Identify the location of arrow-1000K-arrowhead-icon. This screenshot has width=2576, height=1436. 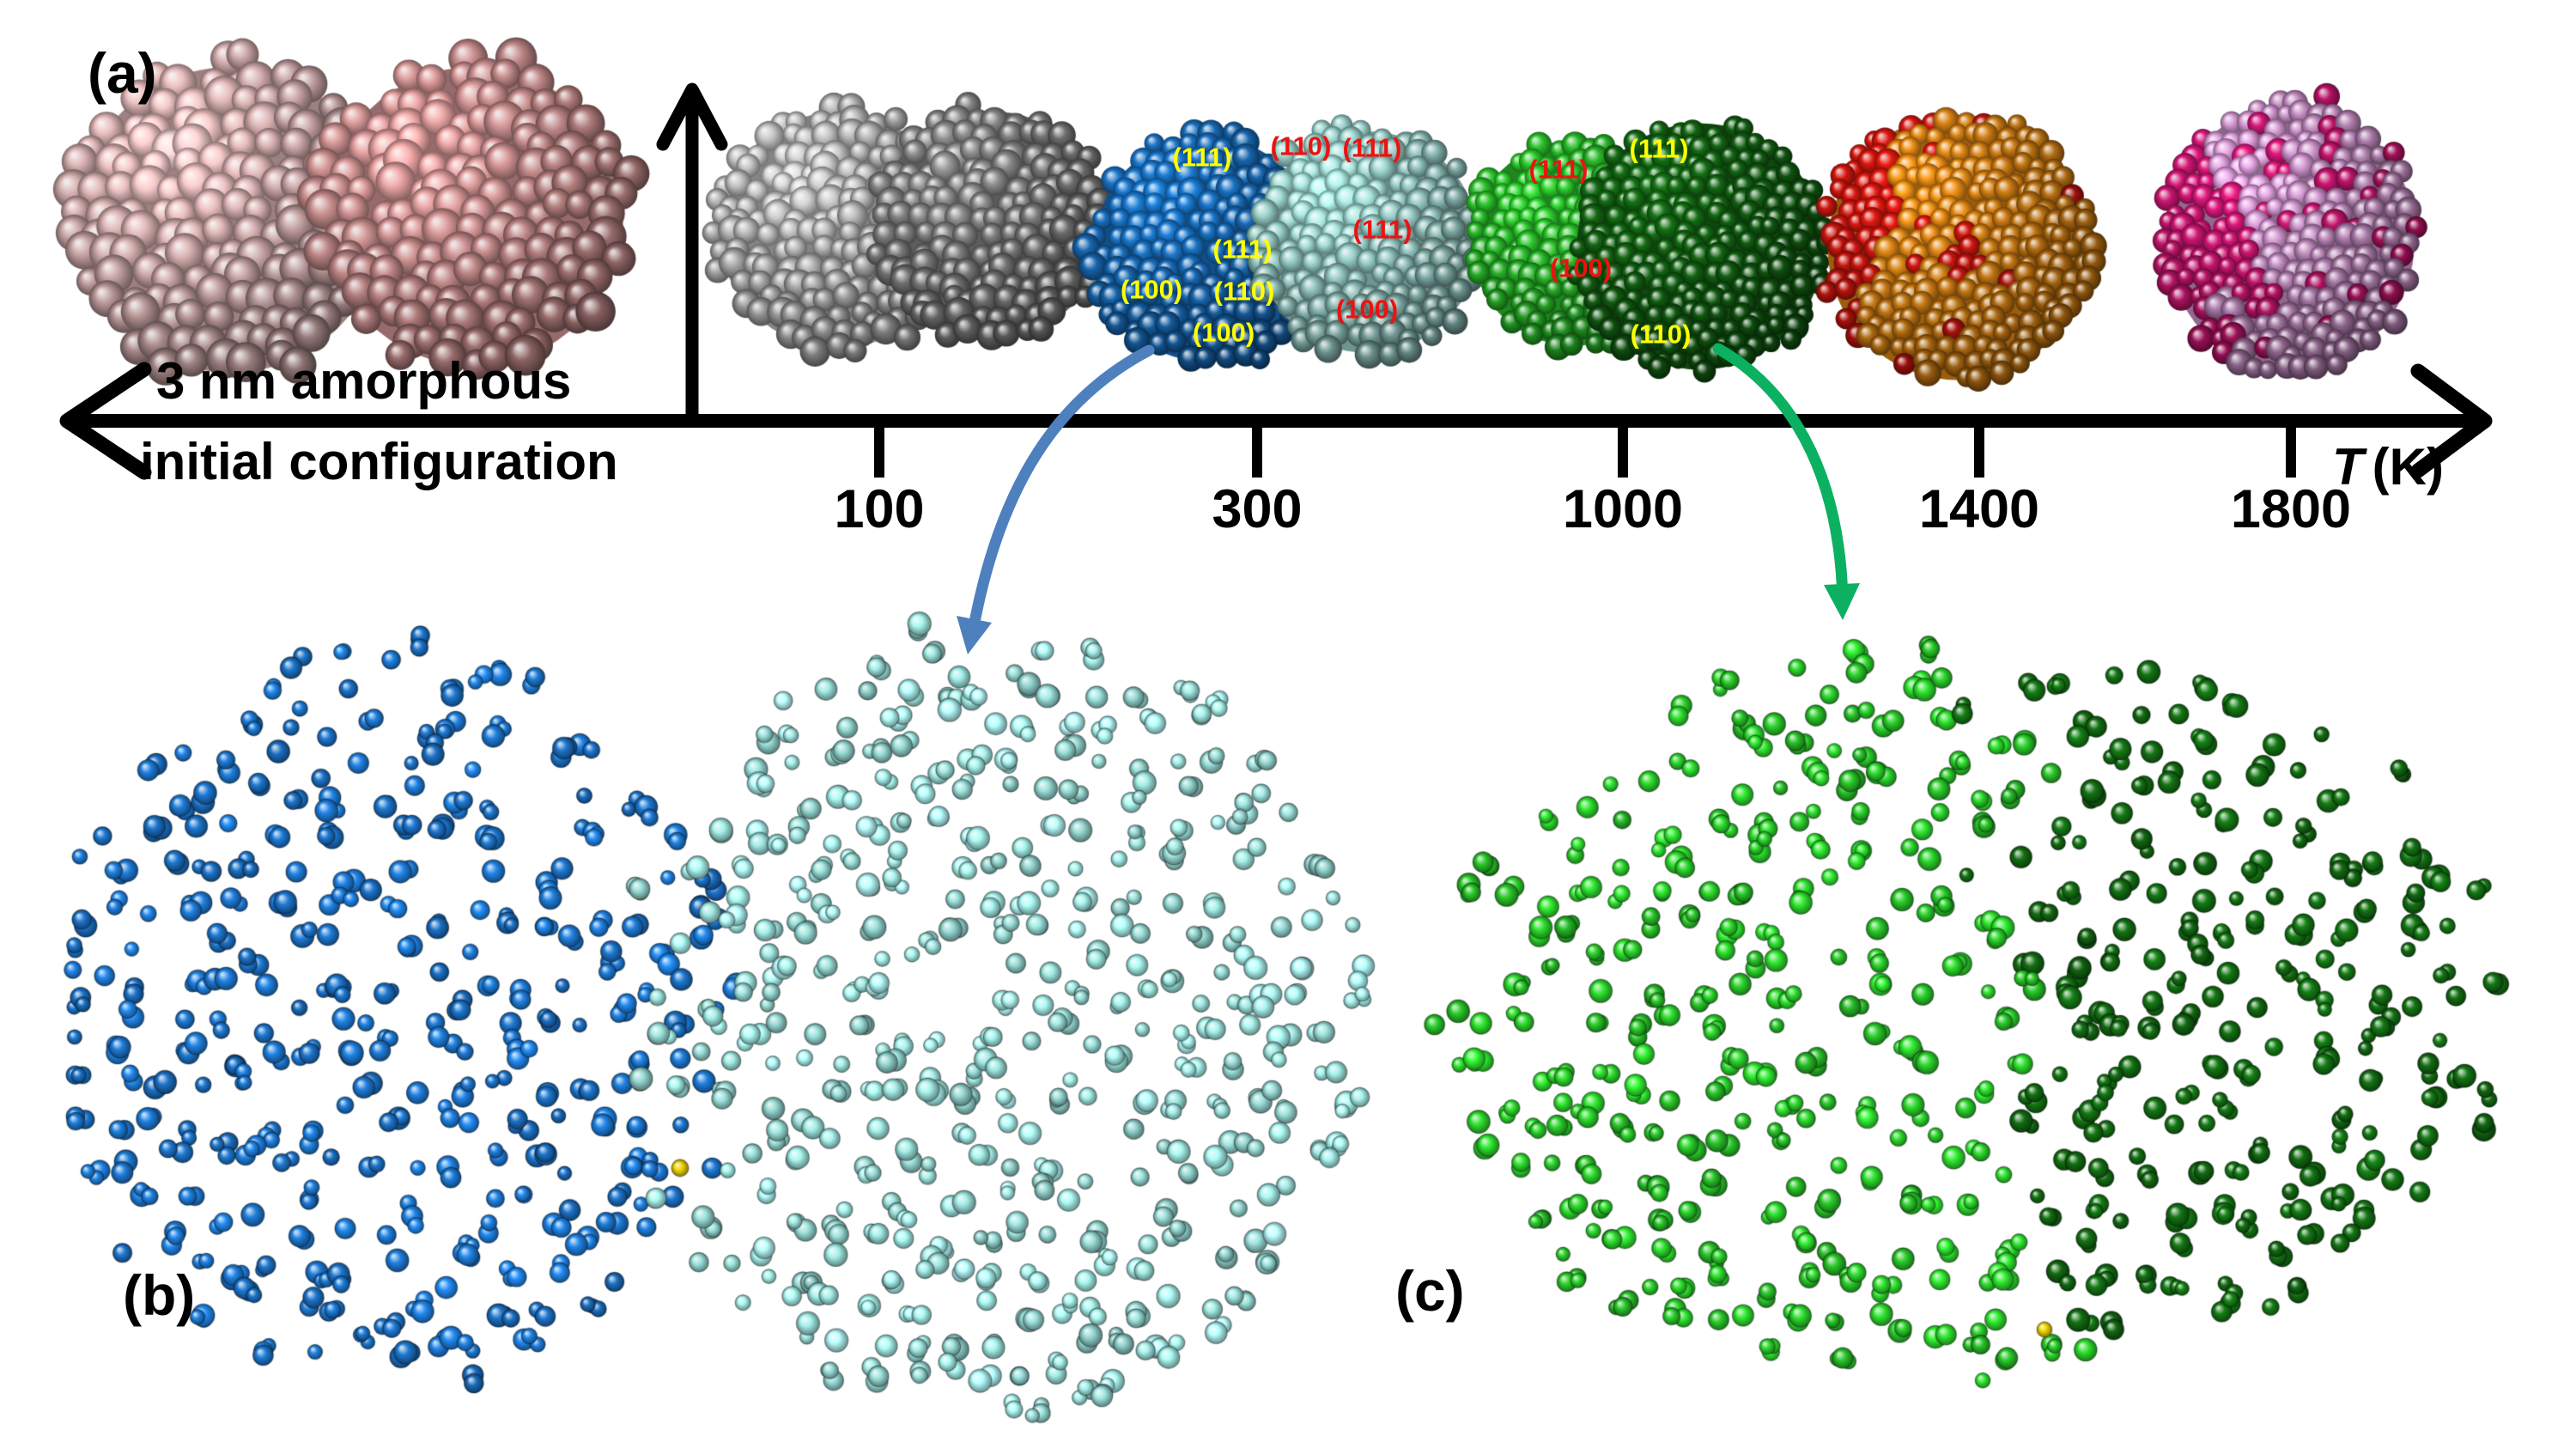
(1842, 601).